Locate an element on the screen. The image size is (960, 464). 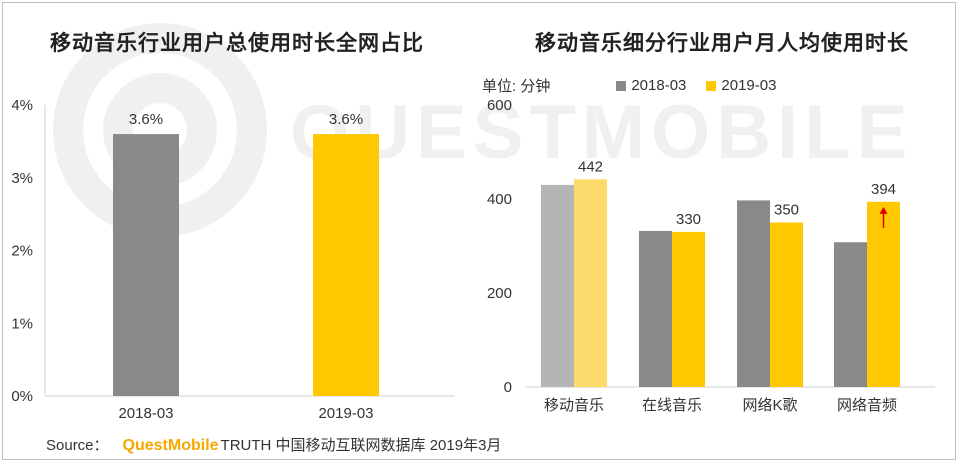
unit-label: 单位: 分钟 is located at coordinates (516, 86).